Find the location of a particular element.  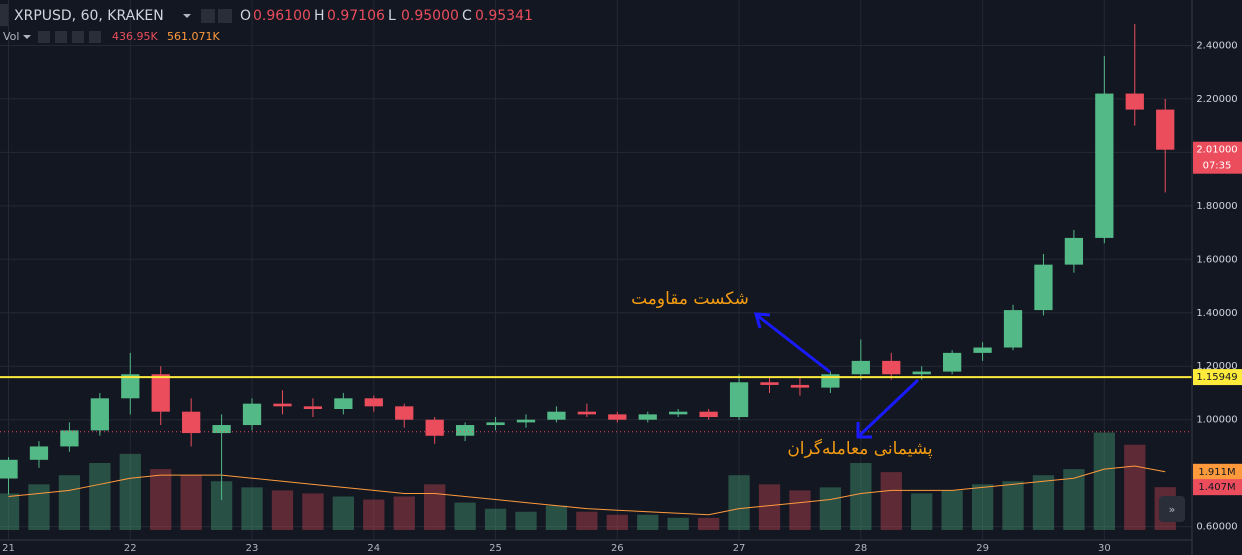

menu-icon is located at coordinates (4, 15).